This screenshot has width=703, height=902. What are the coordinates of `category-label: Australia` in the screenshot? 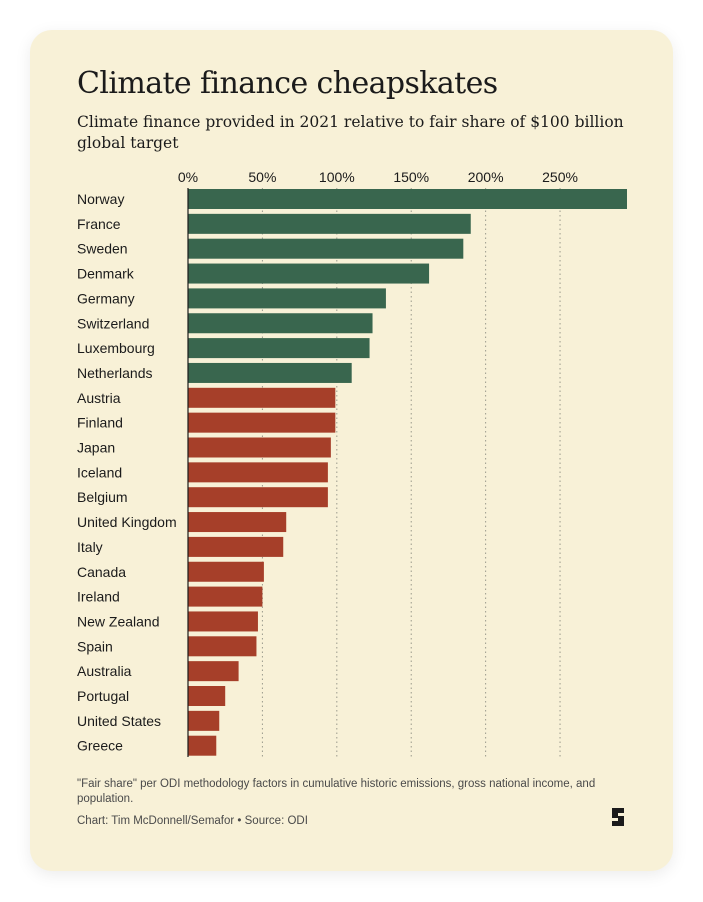 It's located at (104, 671).